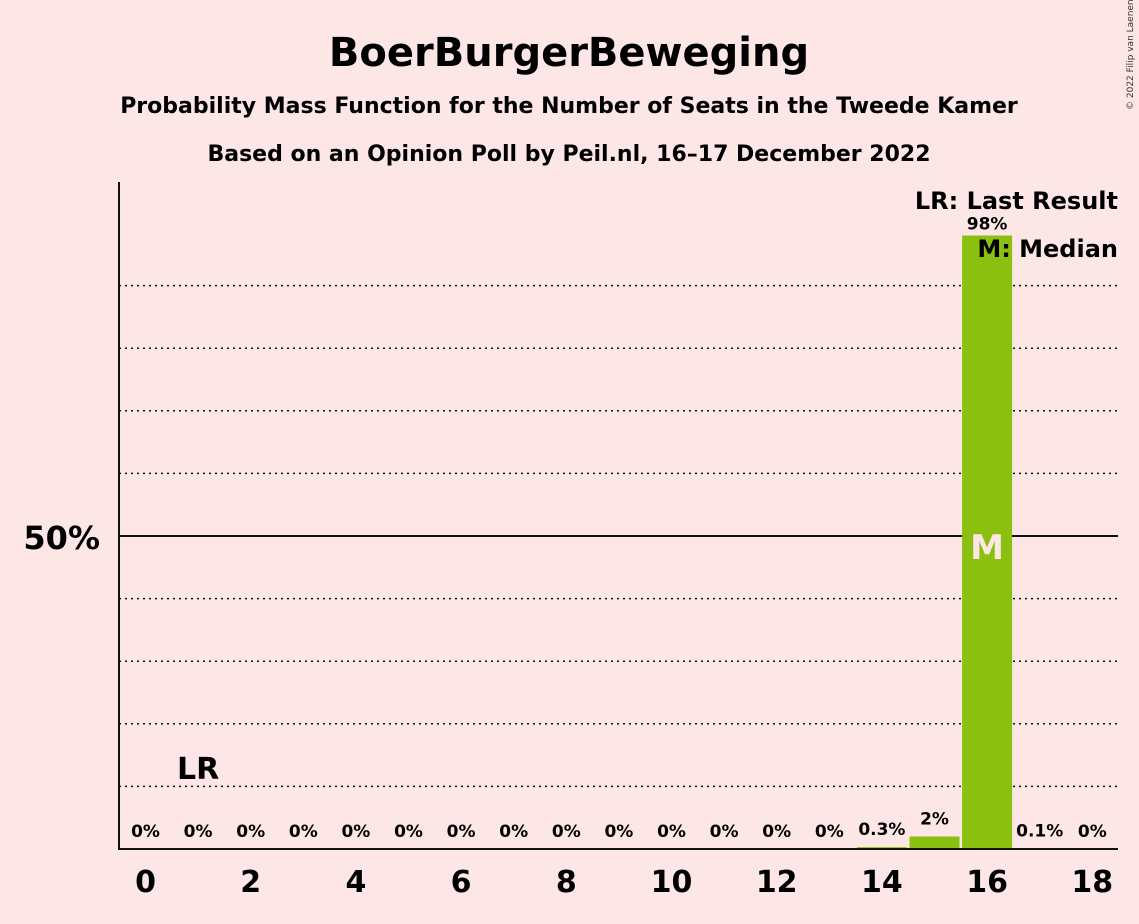  What do you see at coordinates (250, 882) in the screenshot?
I see `x-tick-label: 2` at bounding box center [250, 882].